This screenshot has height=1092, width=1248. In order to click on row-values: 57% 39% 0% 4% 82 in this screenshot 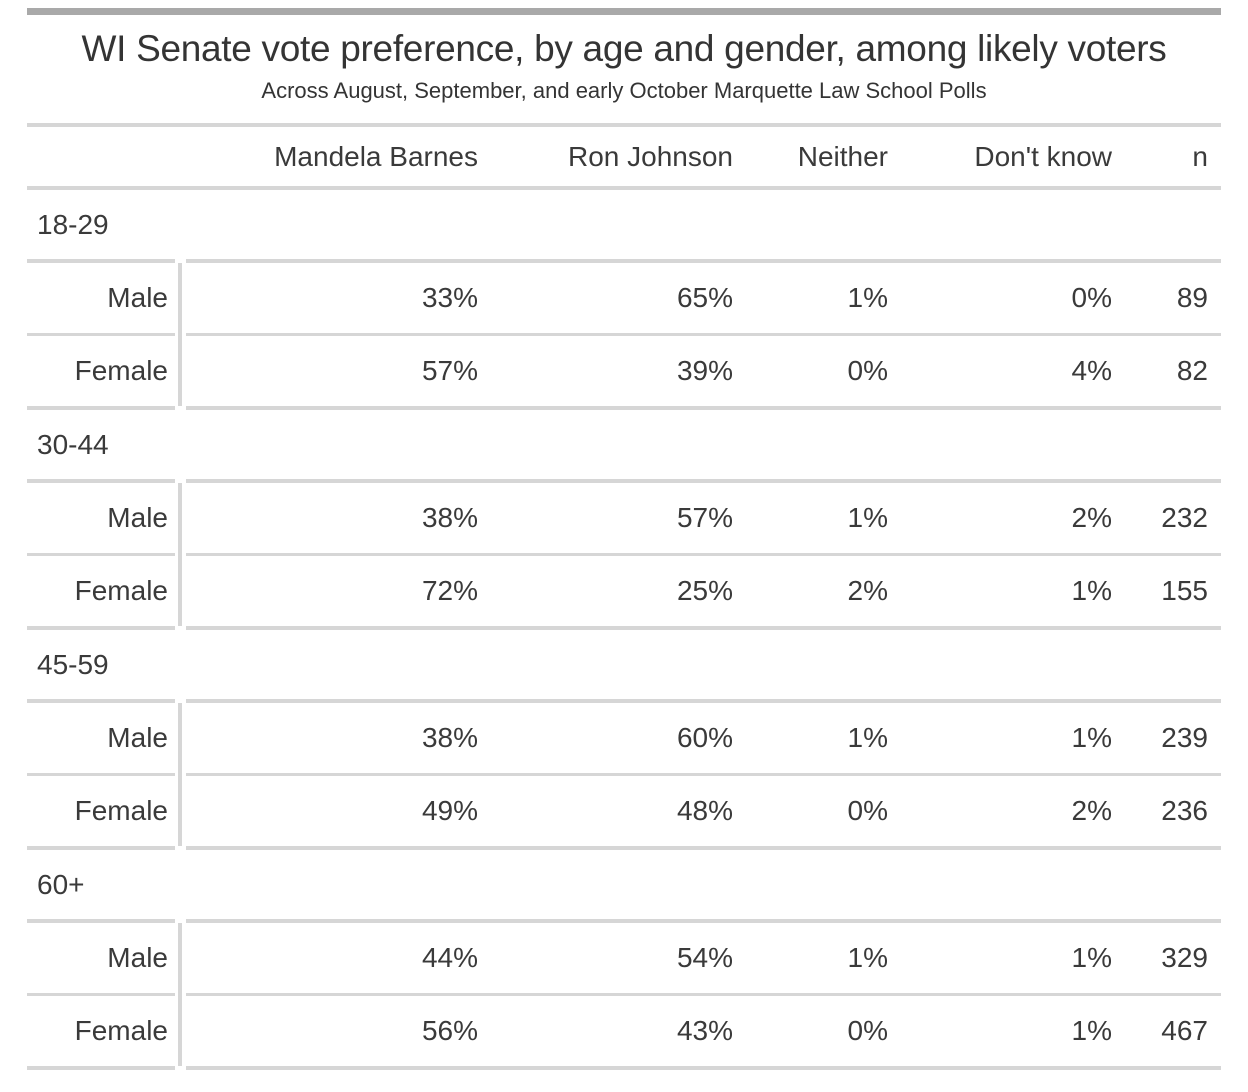, I will do `click(688, 371)`.